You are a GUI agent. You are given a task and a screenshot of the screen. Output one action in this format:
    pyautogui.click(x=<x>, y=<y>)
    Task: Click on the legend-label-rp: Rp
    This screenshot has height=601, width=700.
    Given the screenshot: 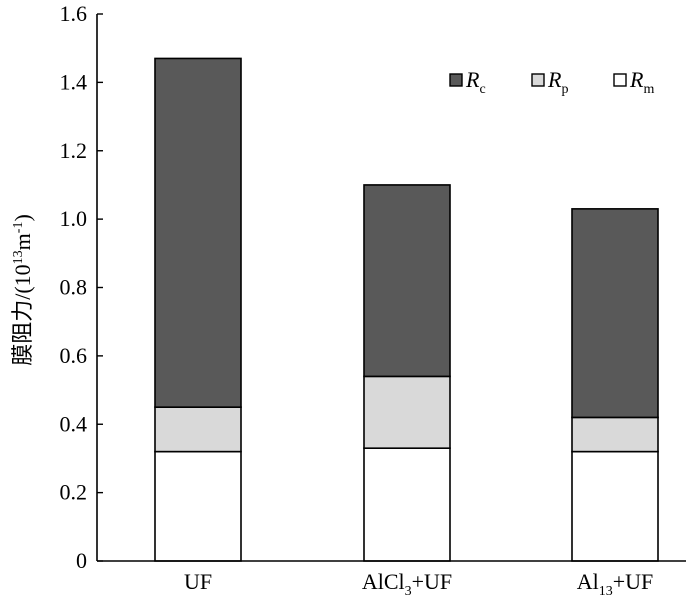 What is the action you would take?
    pyautogui.click(x=557, y=82)
    